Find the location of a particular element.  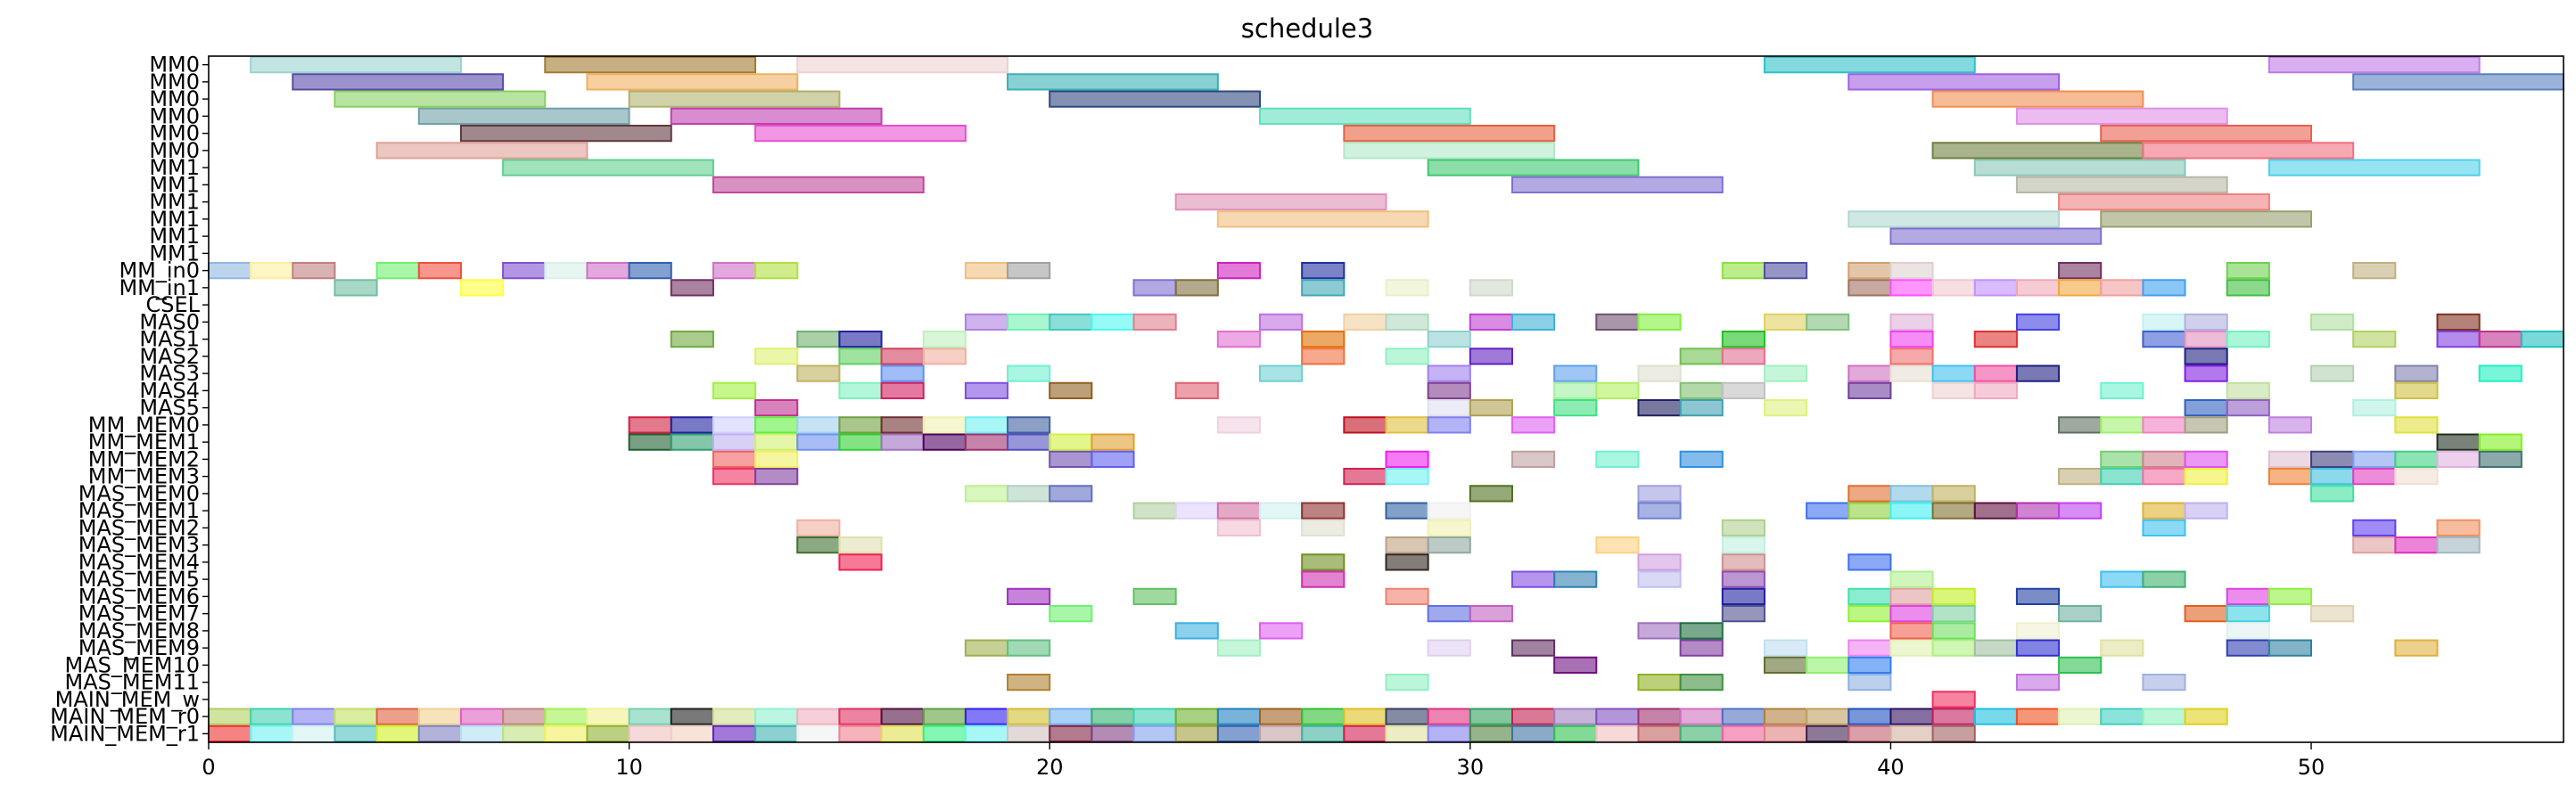

row-label: MAS_MEM4 is located at coordinates (139, 562).